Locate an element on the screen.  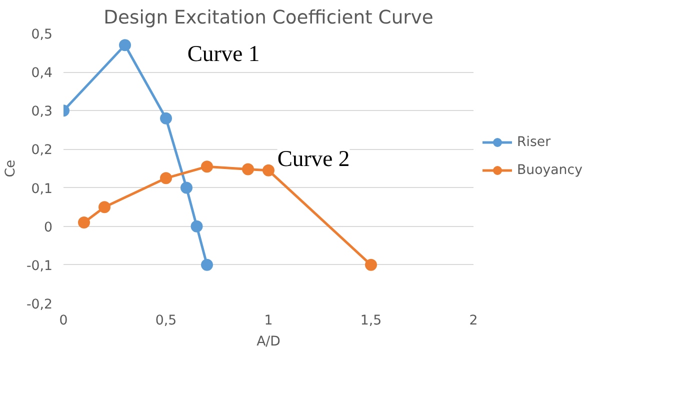
legend-label: Buoyancy is located at coordinates (549, 170).